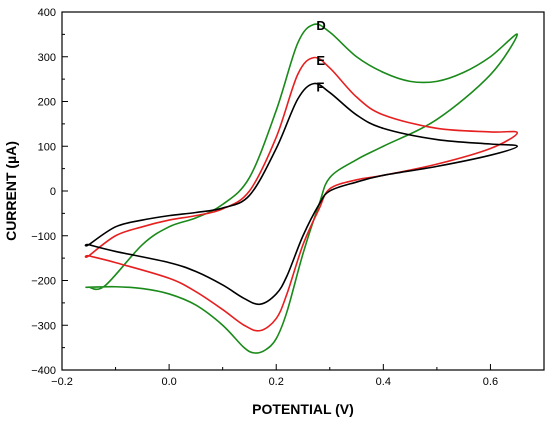 This screenshot has width=550, height=422. What do you see at coordinates (47, 103) in the screenshot?
I see `y-tick-label: 200` at bounding box center [47, 103].